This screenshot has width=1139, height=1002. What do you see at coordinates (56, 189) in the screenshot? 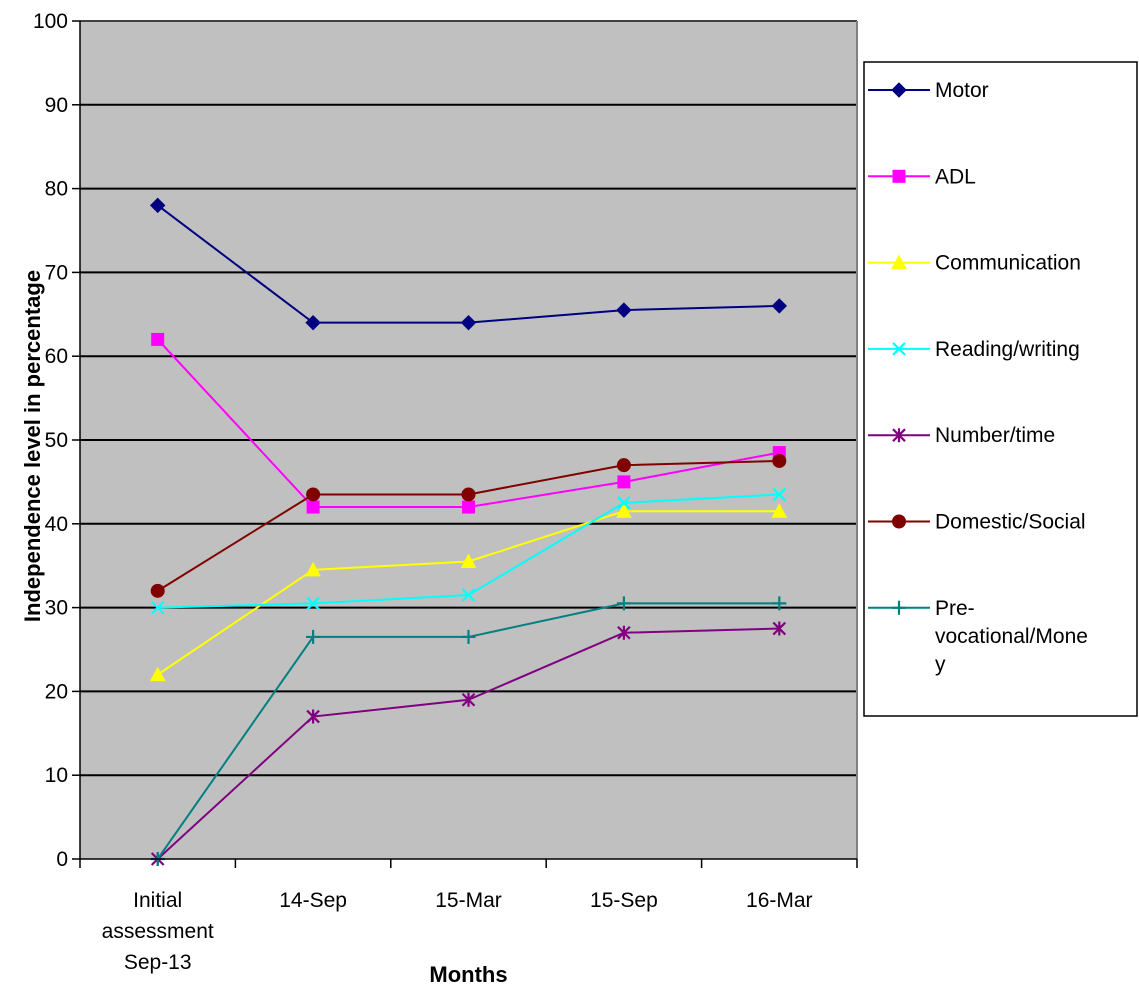
I see `y-tick-label: 80` at bounding box center [56, 189].